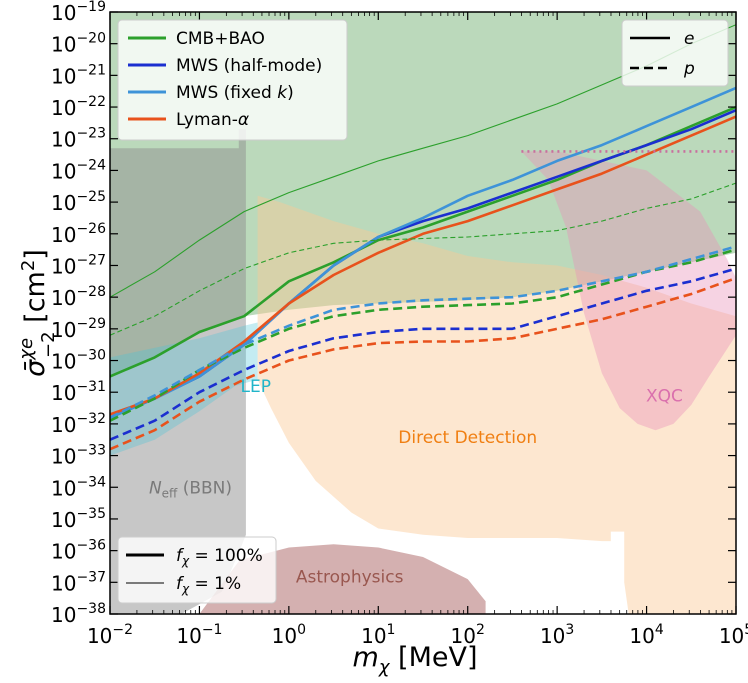 The image size is (748, 683). Describe the element at coordinates (110, 635) in the screenshot. I see `x-tick-label: 10⁻²` at that location.